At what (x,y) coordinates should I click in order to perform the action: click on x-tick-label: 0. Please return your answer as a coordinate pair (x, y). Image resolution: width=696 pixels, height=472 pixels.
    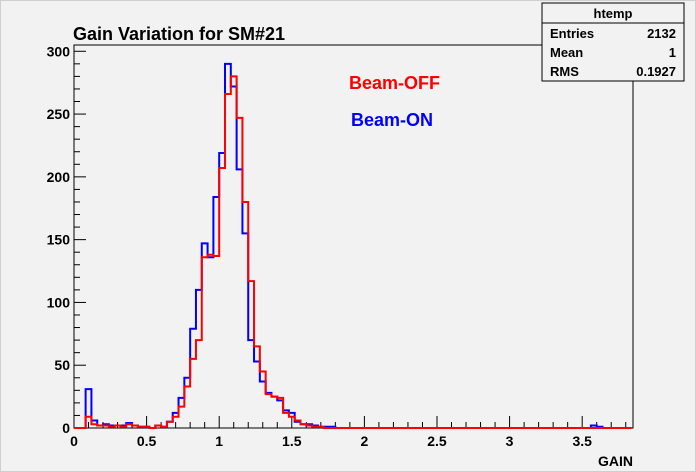
    Looking at the image, I should click on (74, 441).